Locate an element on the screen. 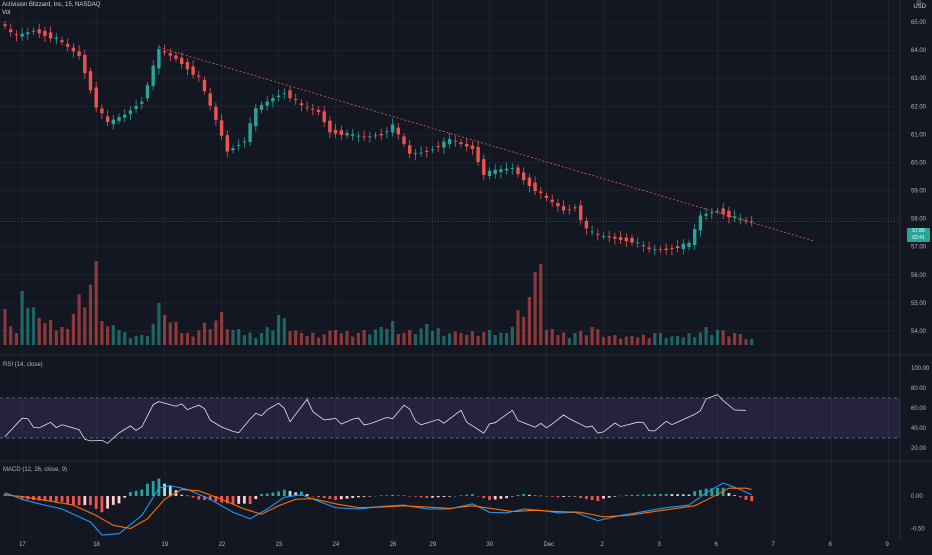 The width and height of the screenshot is (932, 555). price-tick-label: 61.00 is located at coordinates (919, 135).